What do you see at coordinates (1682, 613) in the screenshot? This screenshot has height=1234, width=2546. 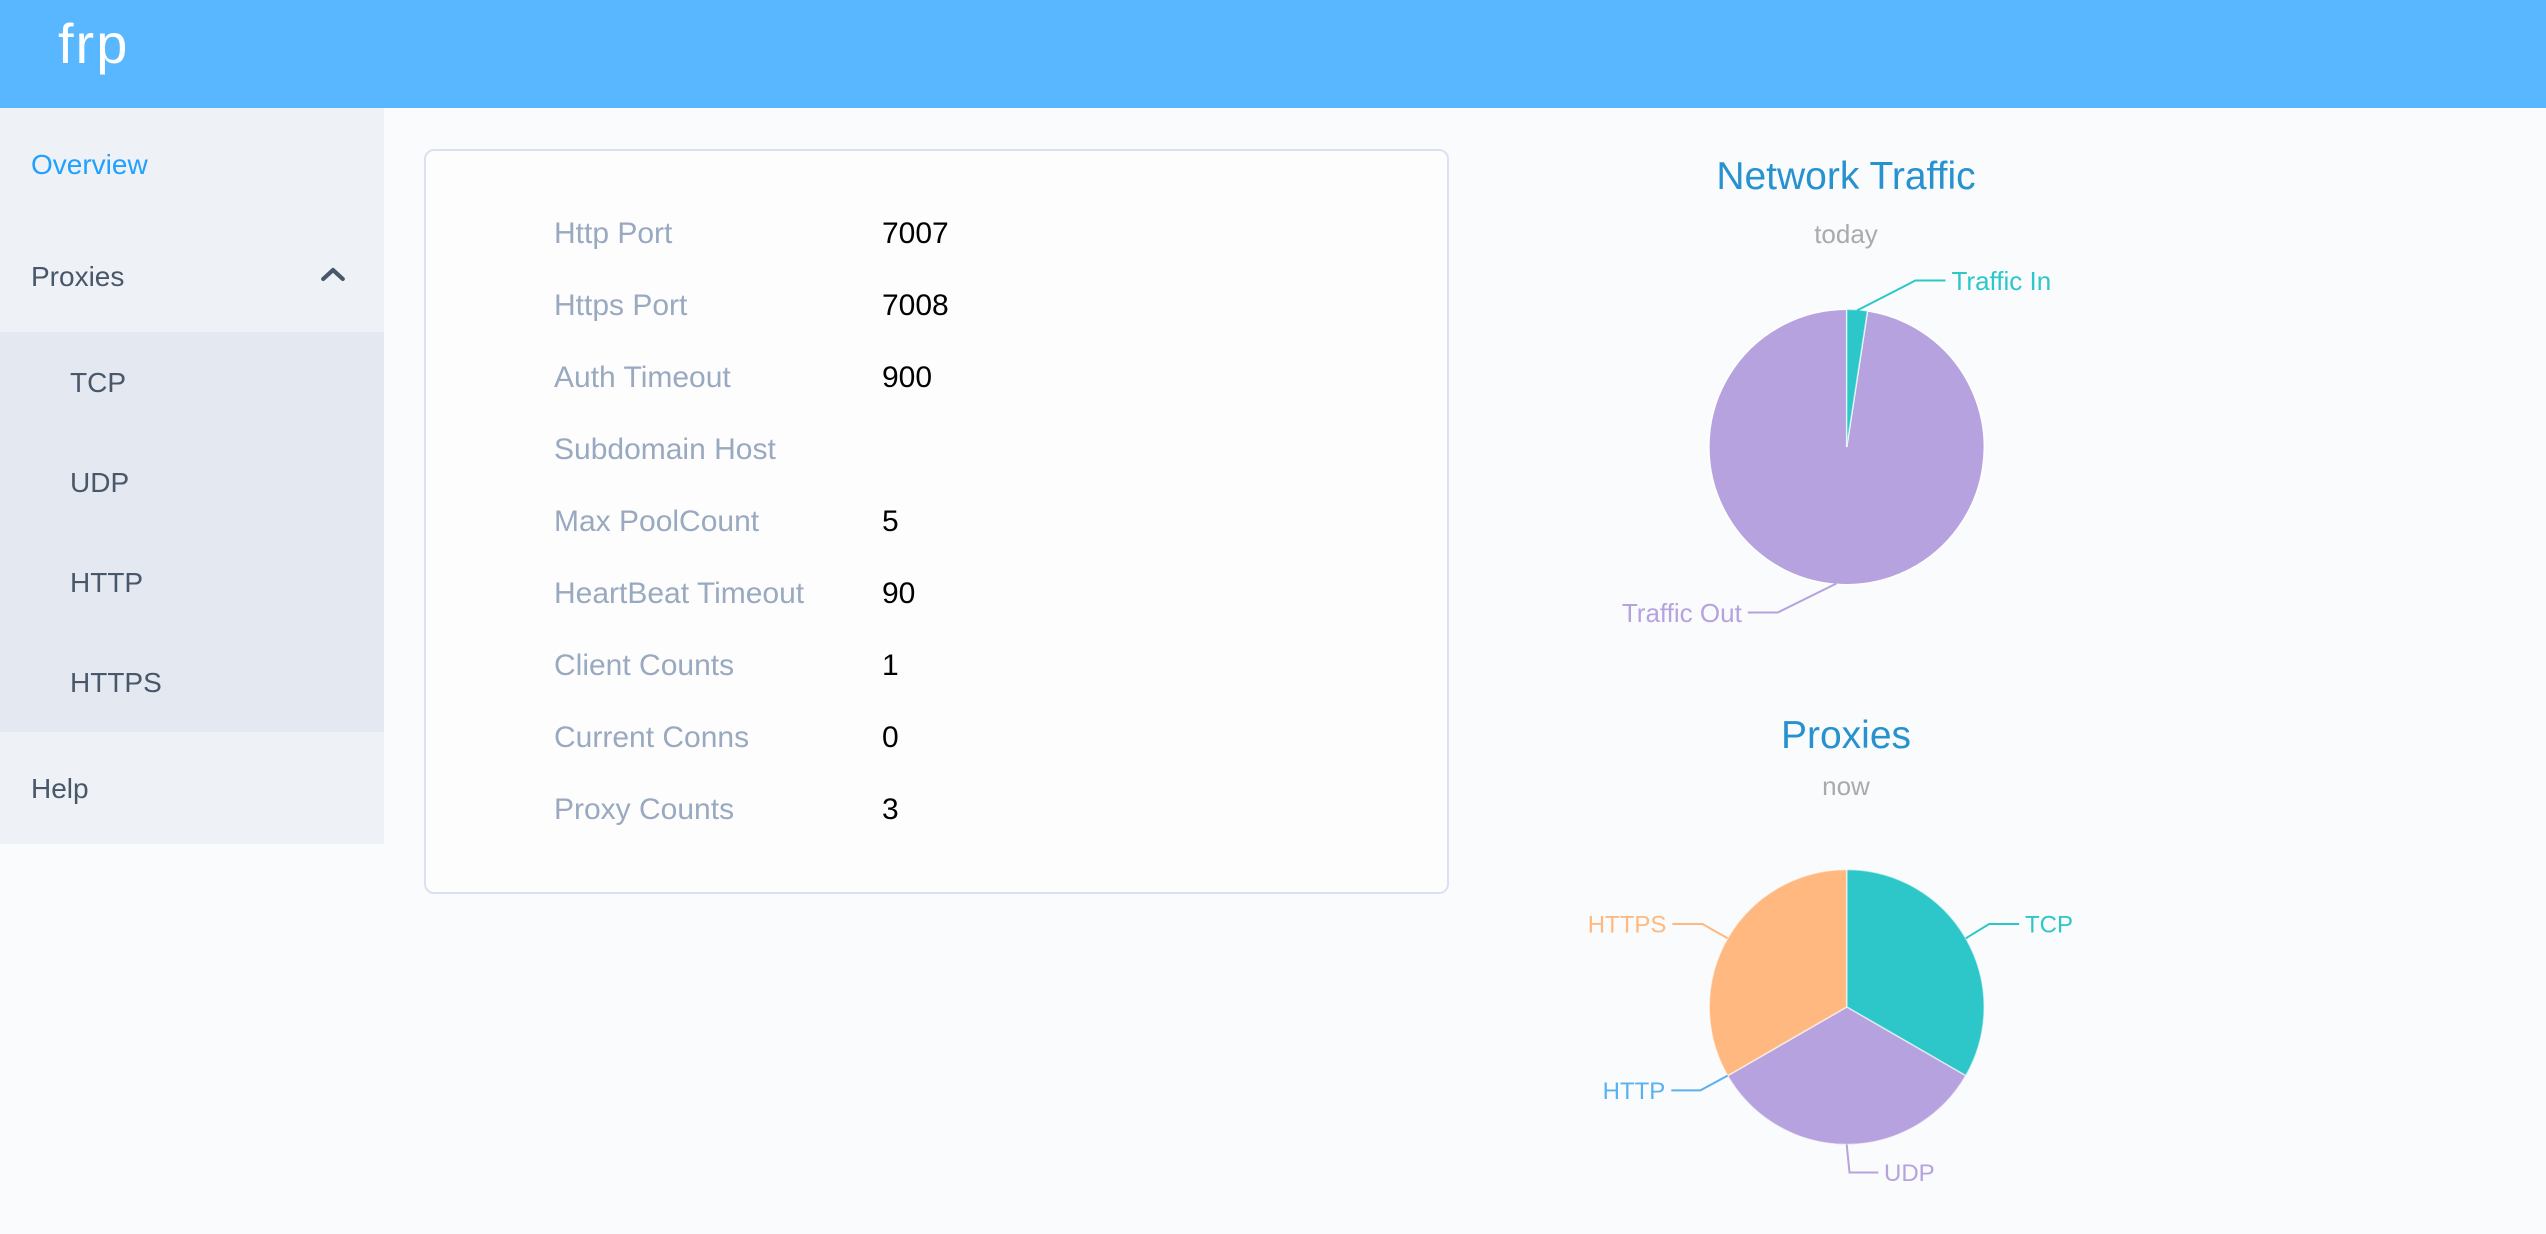 I see `svg-text: Traffic Out` at bounding box center [1682, 613].